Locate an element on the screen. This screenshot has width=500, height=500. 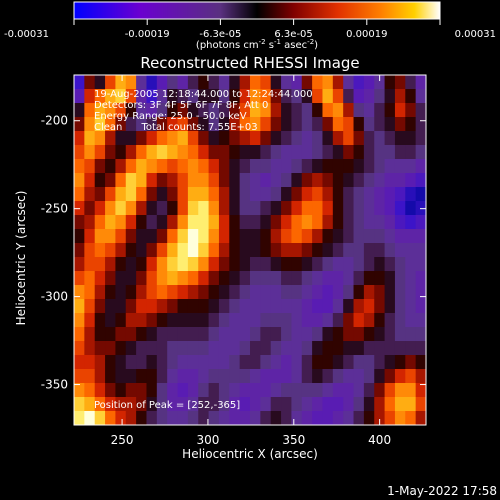
colorbar-unit-label: (photons cm-2 s-1 asec-2) is located at coordinates (257, 44).